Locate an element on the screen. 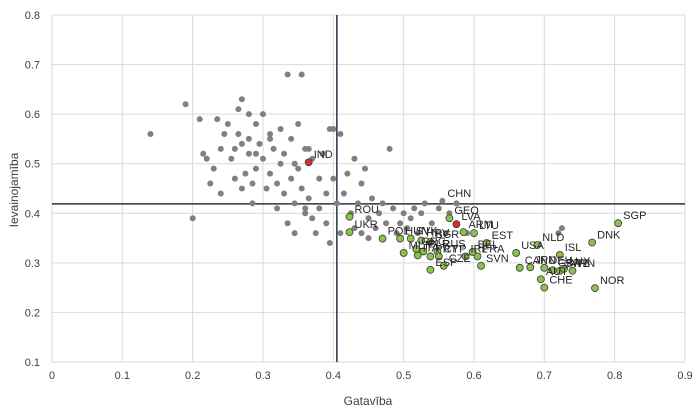 This screenshot has height=412, width=700. x-axis-title: Gatavība is located at coordinates (368, 401).